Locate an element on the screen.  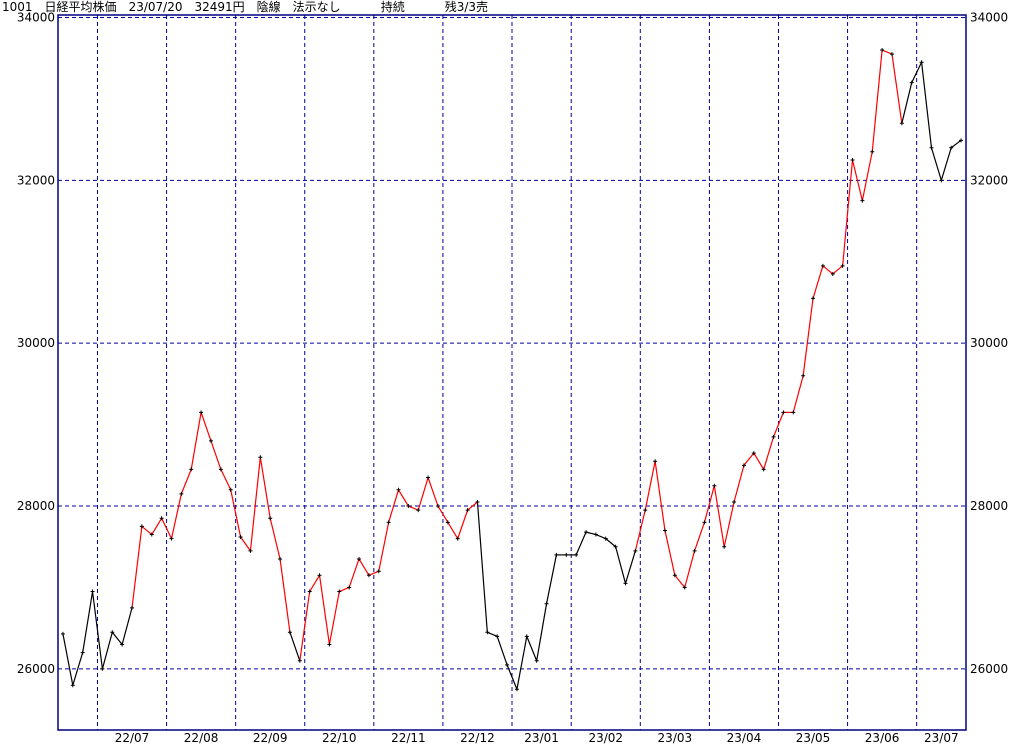
line-type: 陰線 is located at coordinates (268, 7).